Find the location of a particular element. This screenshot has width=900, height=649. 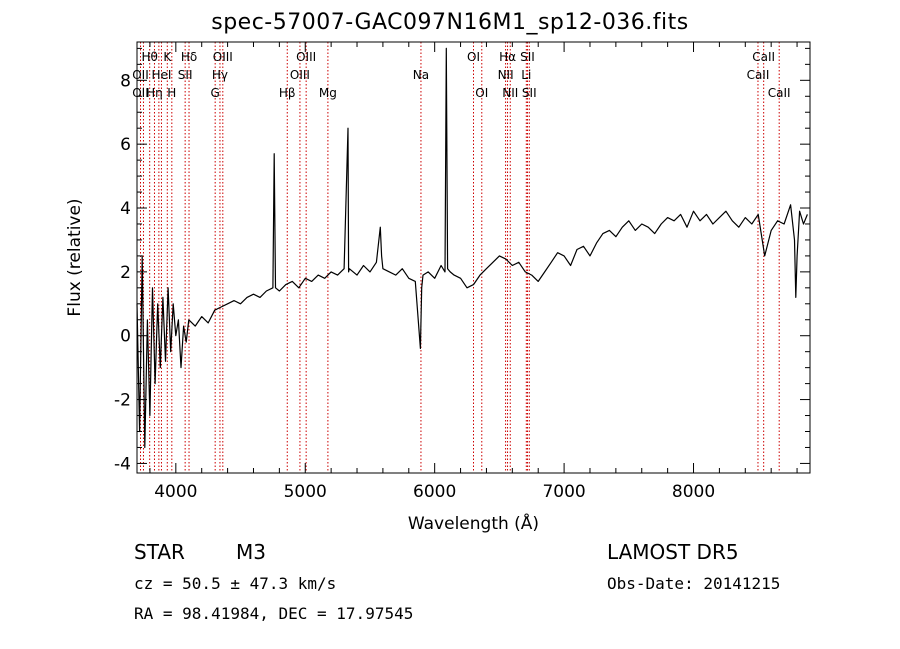

x-tick-label: 8000 is located at coordinates (693, 492).